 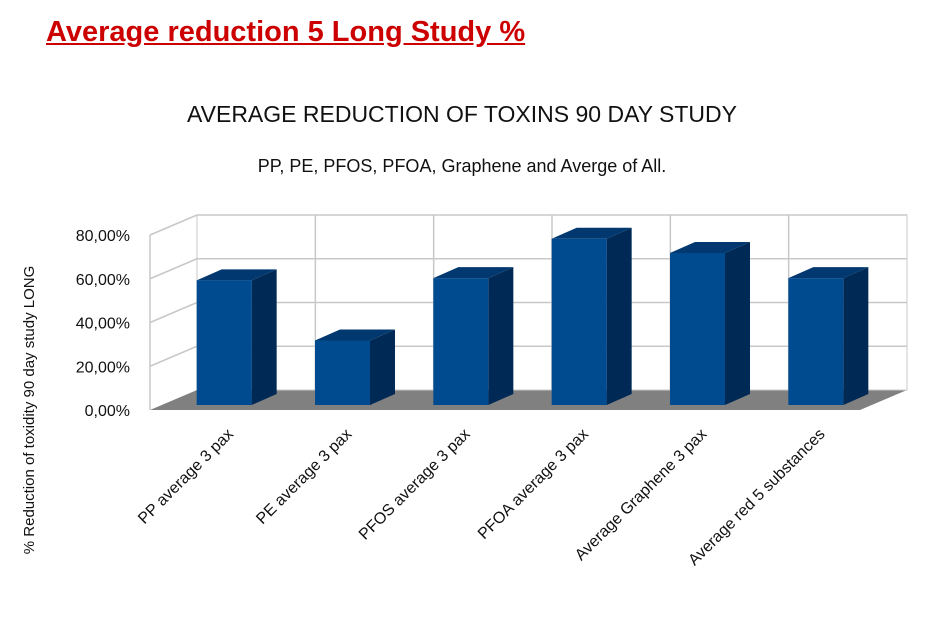 What do you see at coordinates (415, 485) in the screenshot?
I see `x-tick-label: PFOS average 3 pax` at bounding box center [415, 485].